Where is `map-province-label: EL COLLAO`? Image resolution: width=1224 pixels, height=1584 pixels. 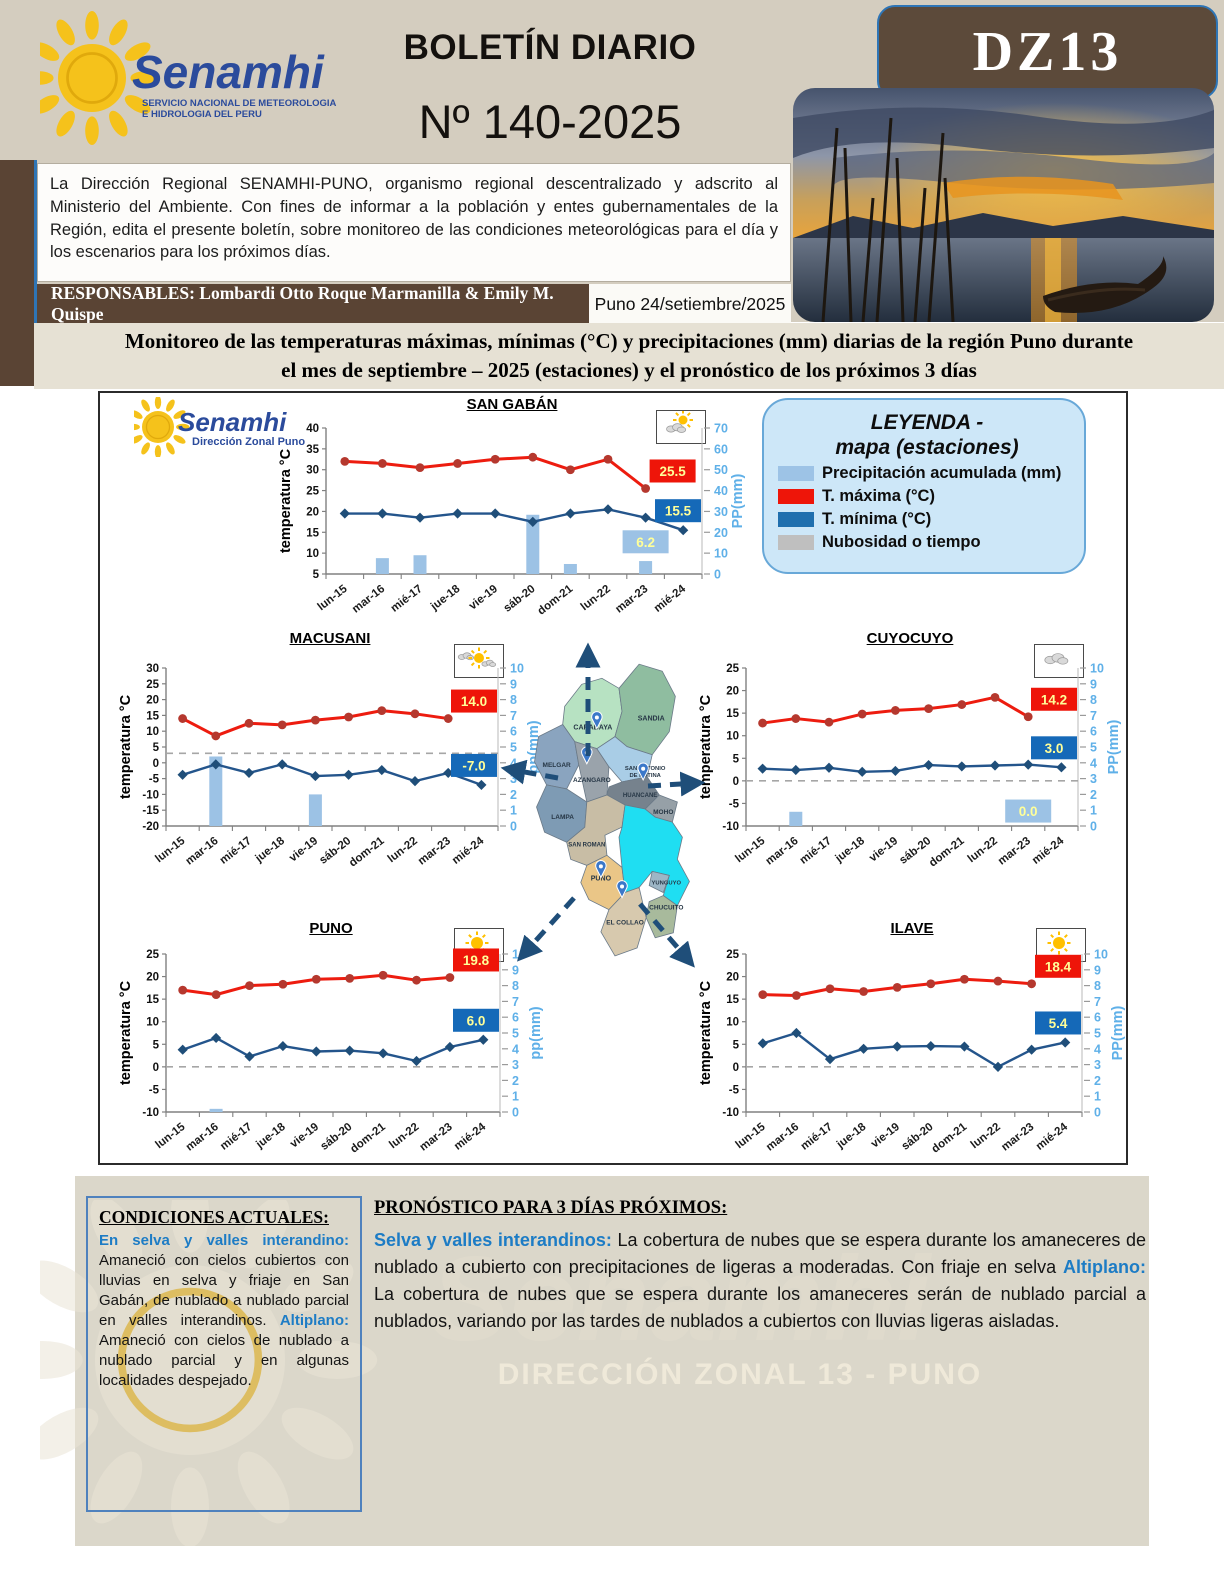 map-province-label: EL COLLAO is located at coordinates (625, 923).